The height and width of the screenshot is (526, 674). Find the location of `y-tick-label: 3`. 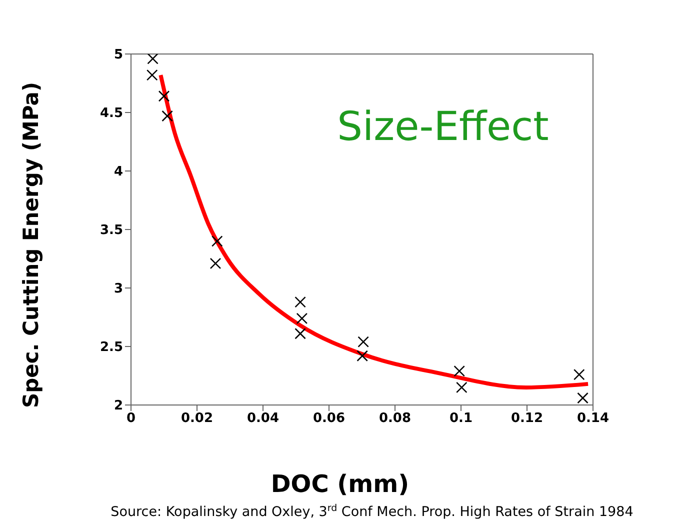

y-tick-label: 3 is located at coordinates (118, 289).